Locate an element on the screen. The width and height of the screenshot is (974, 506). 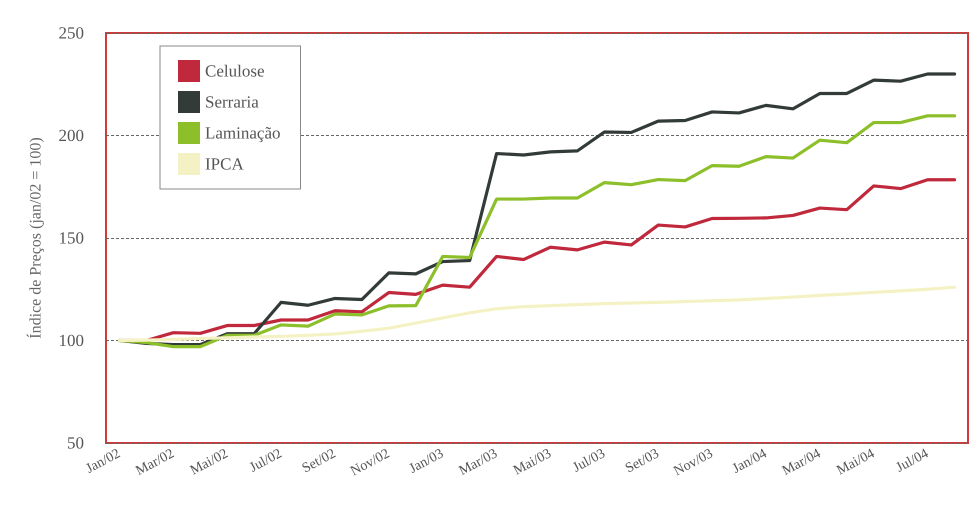
x-tick-label: Set/02 is located at coordinates (319, 461).